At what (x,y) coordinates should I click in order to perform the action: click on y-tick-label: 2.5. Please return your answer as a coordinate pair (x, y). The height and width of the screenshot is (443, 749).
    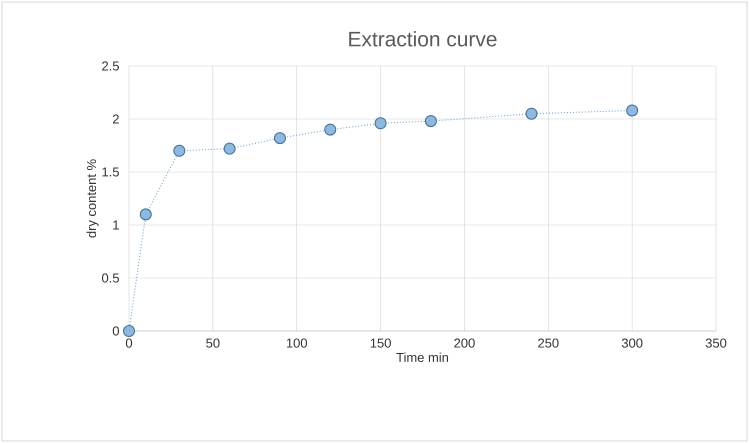
    Looking at the image, I should click on (110, 66).